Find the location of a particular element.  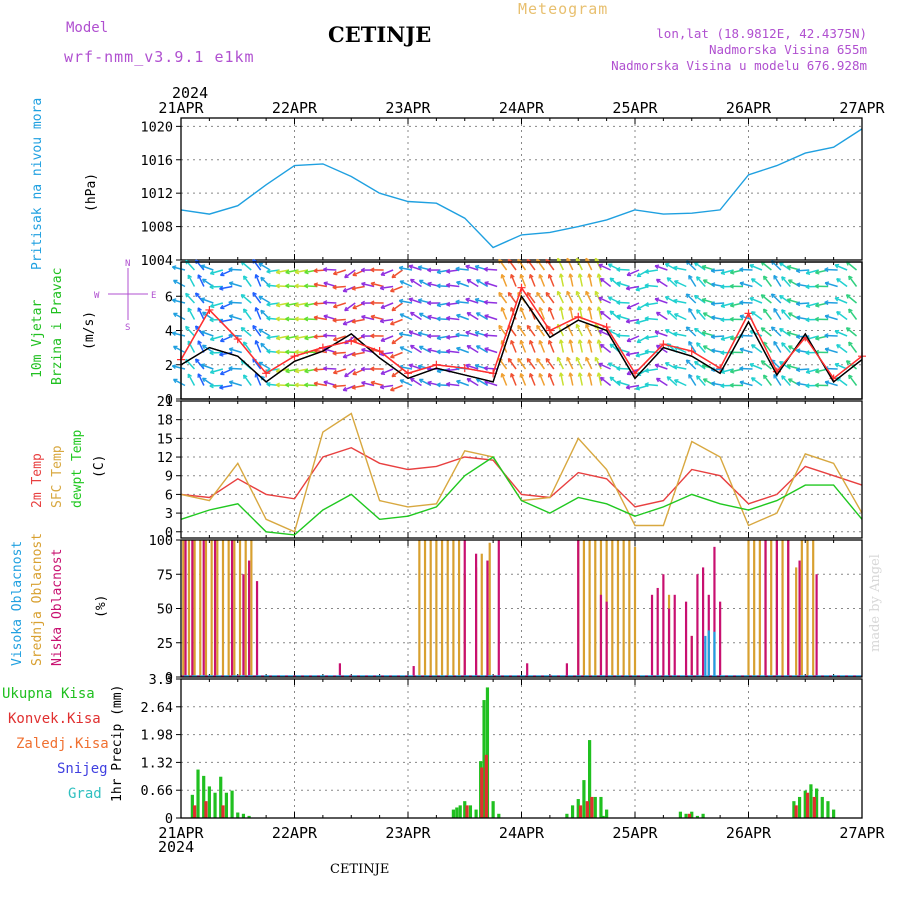

model-name: wrf-nmm_v3.9.1 e1km is located at coordinates (159, 57).